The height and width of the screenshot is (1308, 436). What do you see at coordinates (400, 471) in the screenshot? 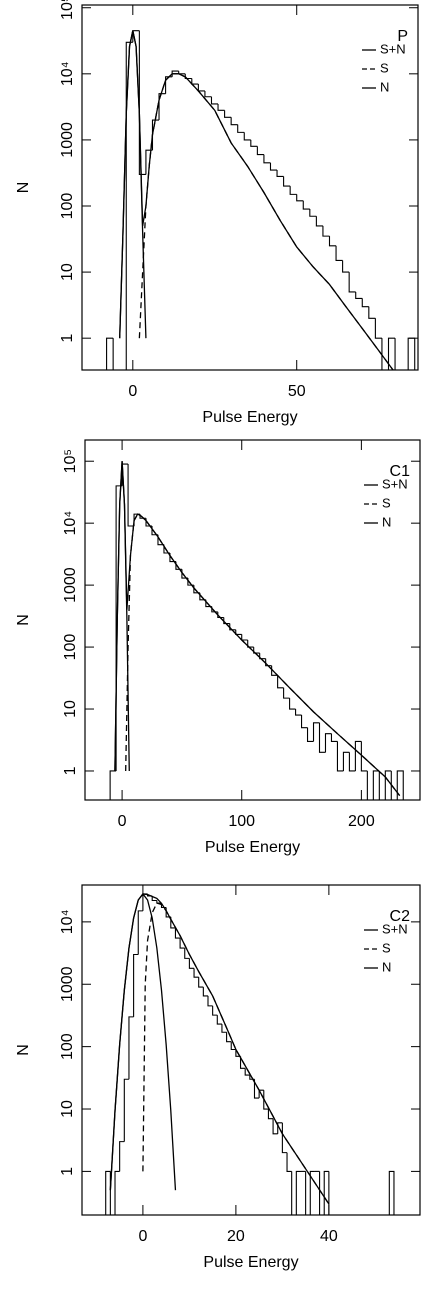
I see `panel-label: C1` at bounding box center [400, 471].